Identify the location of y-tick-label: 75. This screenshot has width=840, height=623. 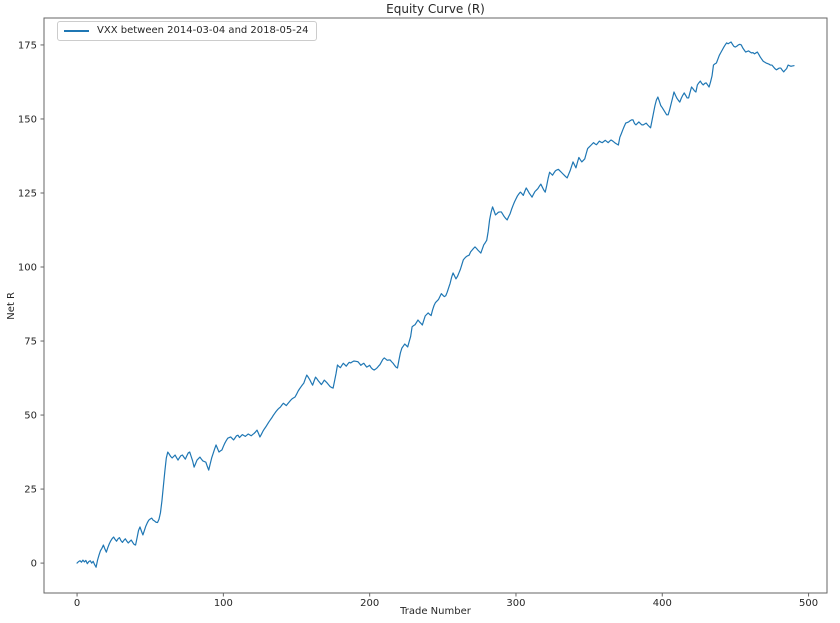
(30, 342).